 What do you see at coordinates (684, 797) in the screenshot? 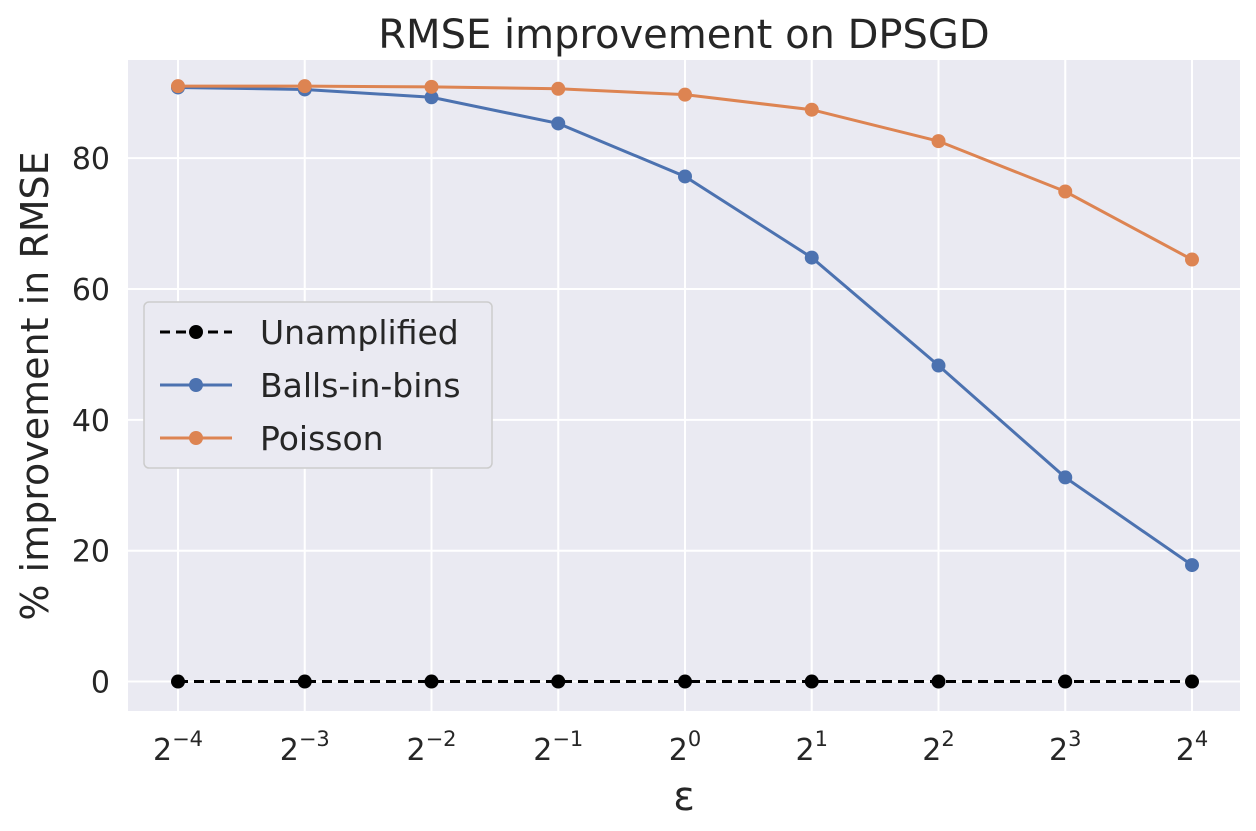
I see `x-axis-label: ε` at bounding box center [684, 797].